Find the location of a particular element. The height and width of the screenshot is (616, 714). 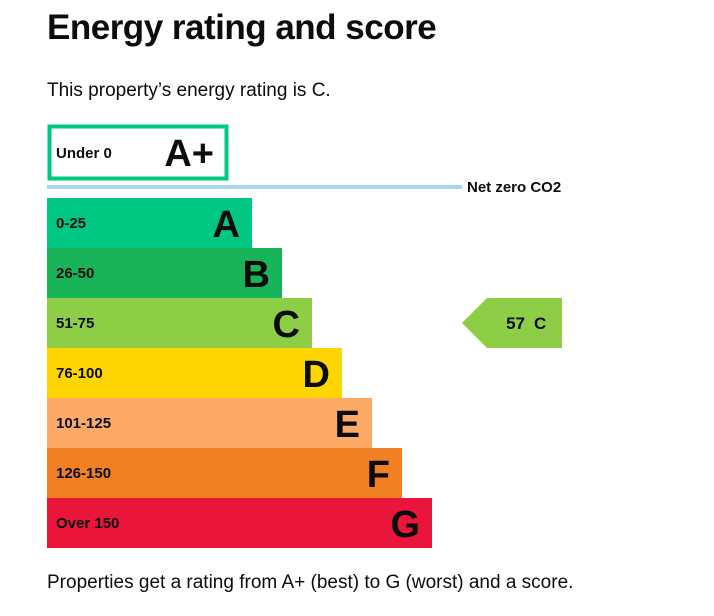

band-c-bar is located at coordinates (179, 323).